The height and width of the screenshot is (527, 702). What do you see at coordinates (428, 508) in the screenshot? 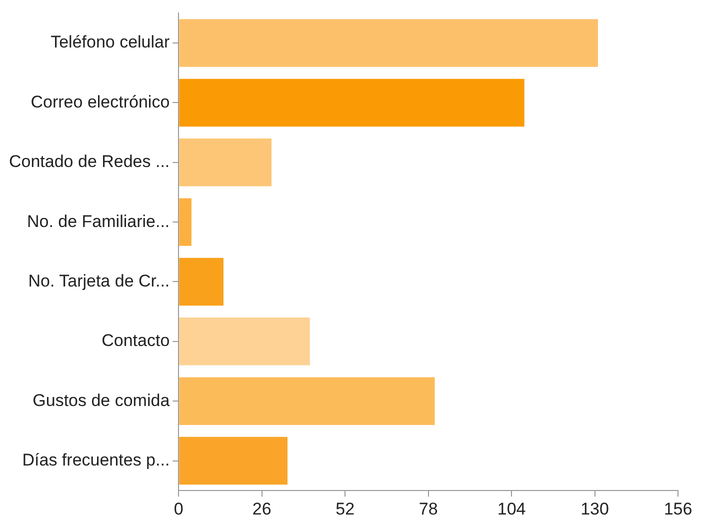
I see `x-tick-label: 78` at bounding box center [428, 508].